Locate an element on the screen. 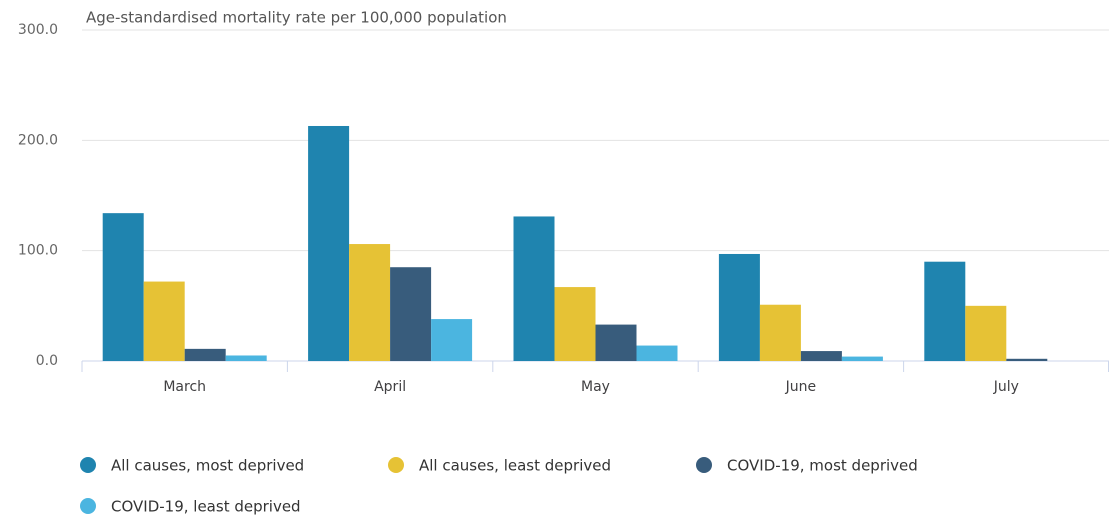 The height and width of the screenshot is (517, 1109). x-tick-label: May is located at coordinates (595, 387).